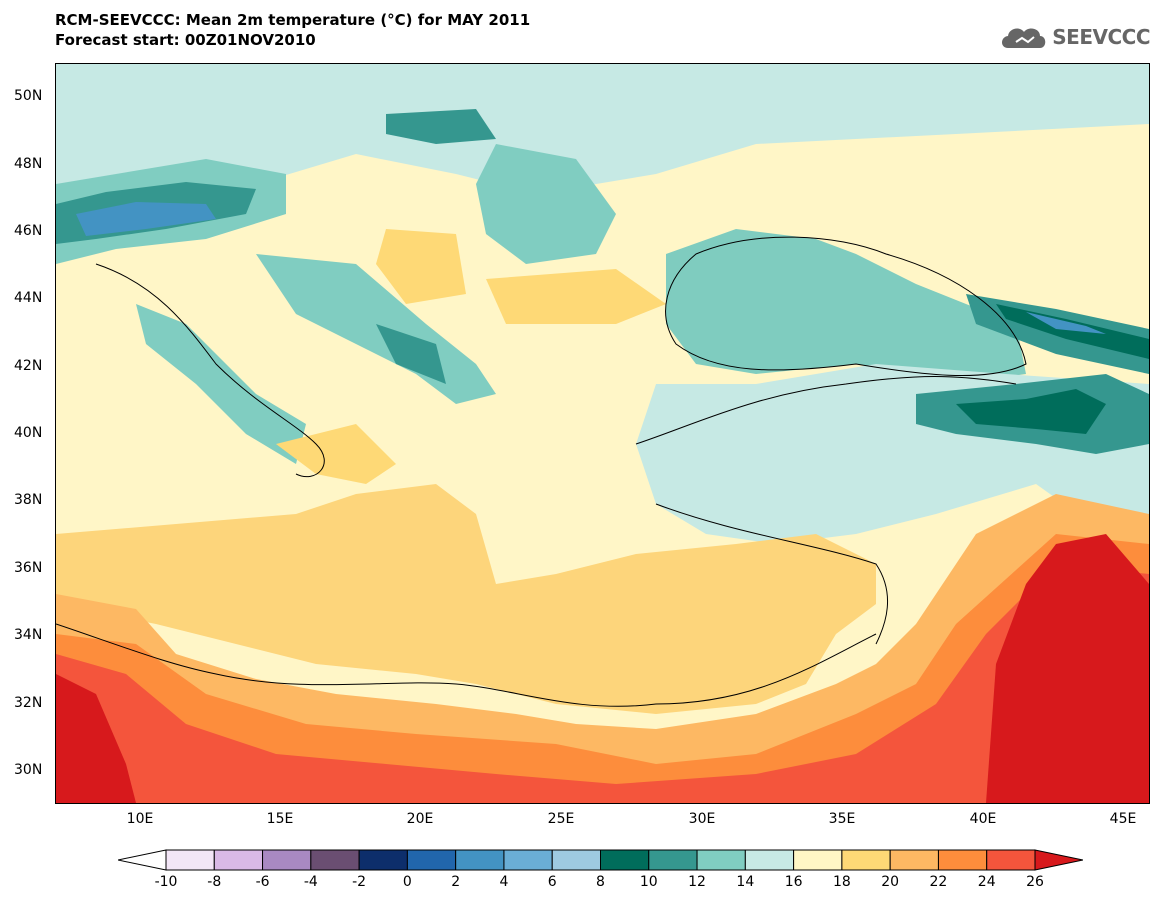 The width and height of the screenshot is (1165, 907). What do you see at coordinates (745, 882) in the screenshot?
I see `colorbar-label: 14` at bounding box center [745, 882].